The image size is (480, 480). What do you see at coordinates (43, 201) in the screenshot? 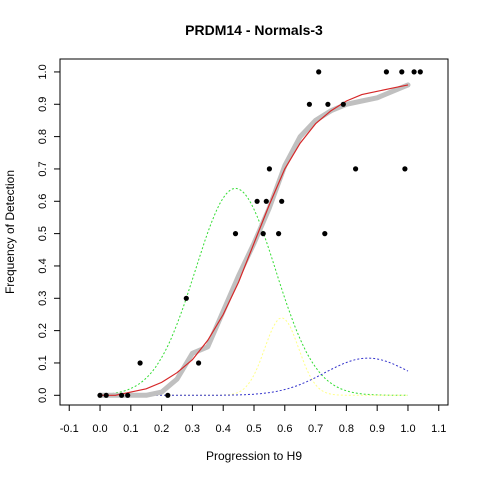
I see `y-tick-label: 0.6` at bounding box center [43, 201].